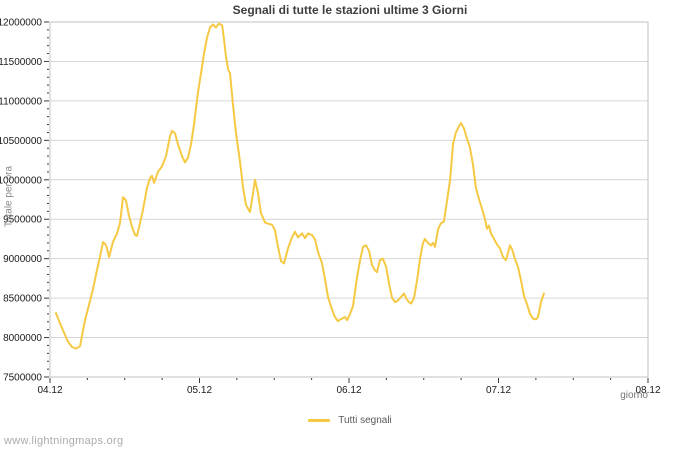 This screenshot has width=700, height=450. I want to click on y-axis-label: Totale per ora, so click(9, 196).